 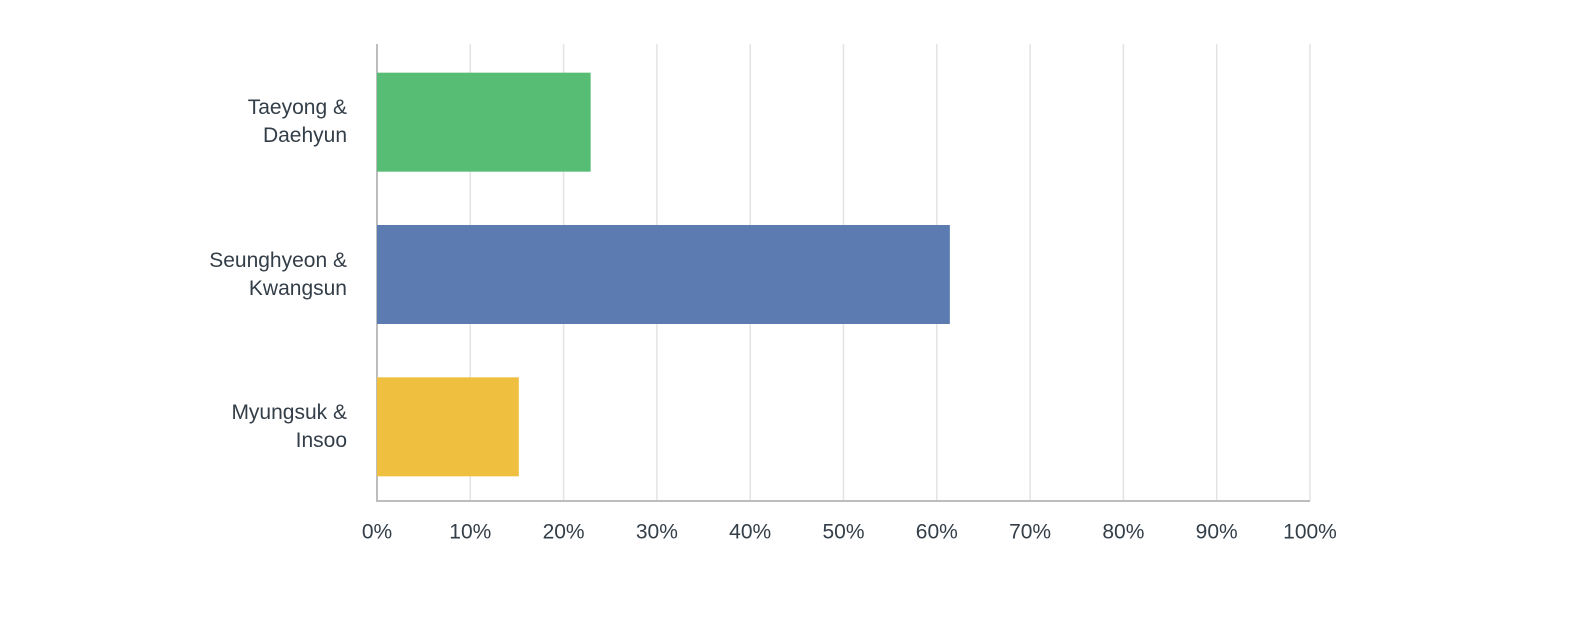 What do you see at coordinates (1030, 532) in the screenshot?
I see `x-tick-label: 70%` at bounding box center [1030, 532].